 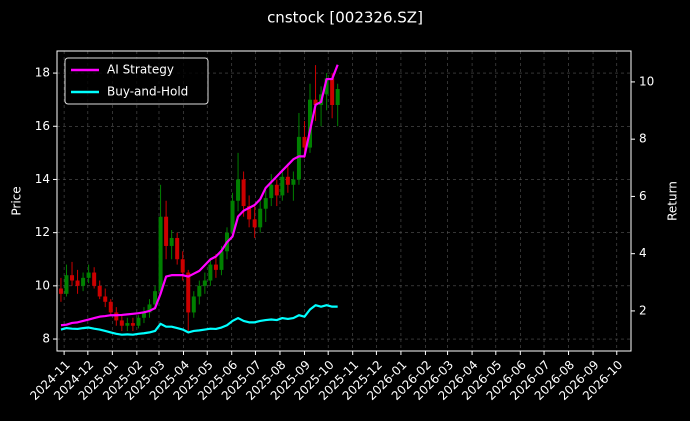 I want to click on y2-tick-label: 4, so click(x=643, y=253).